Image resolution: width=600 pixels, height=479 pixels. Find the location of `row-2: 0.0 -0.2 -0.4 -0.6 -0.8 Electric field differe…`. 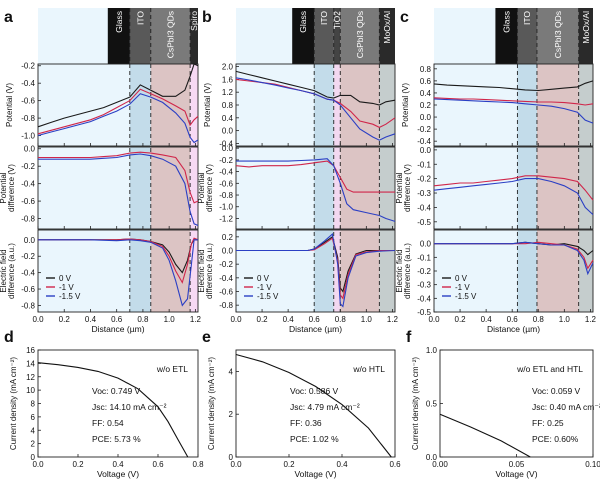

row-2: 0.0 -0.2 -0.4 -0.6 -0.8 Electric field differe… is located at coordinates (99, 271).